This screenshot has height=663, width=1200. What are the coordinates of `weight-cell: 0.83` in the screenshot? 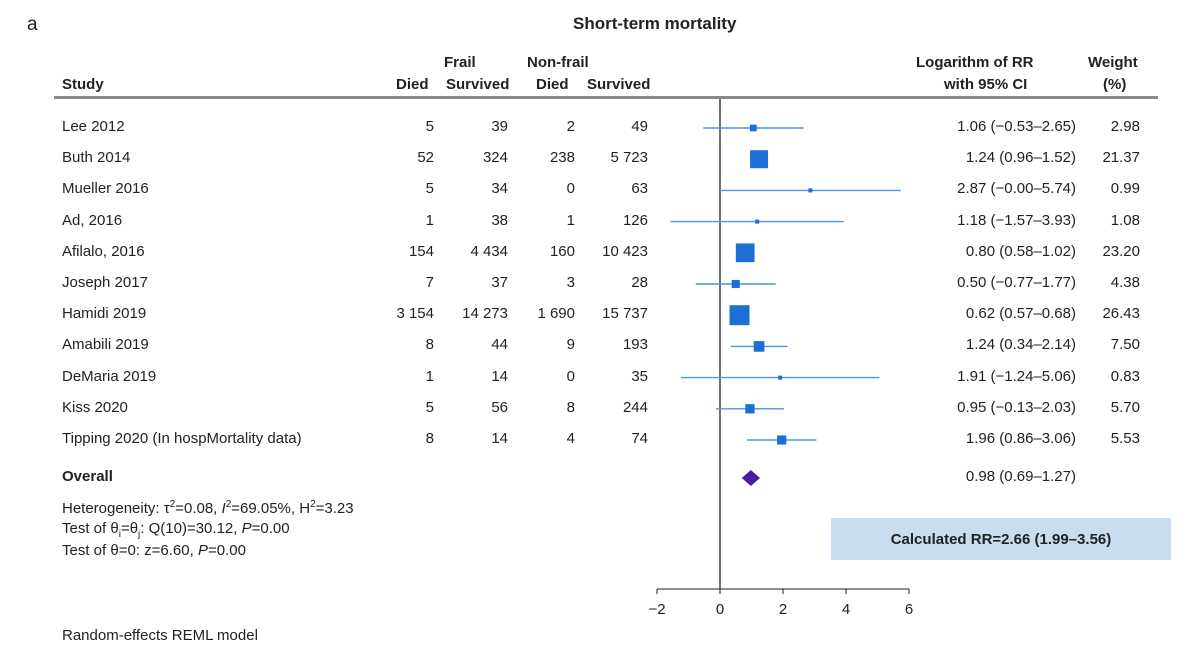 It's located at (1125, 376).